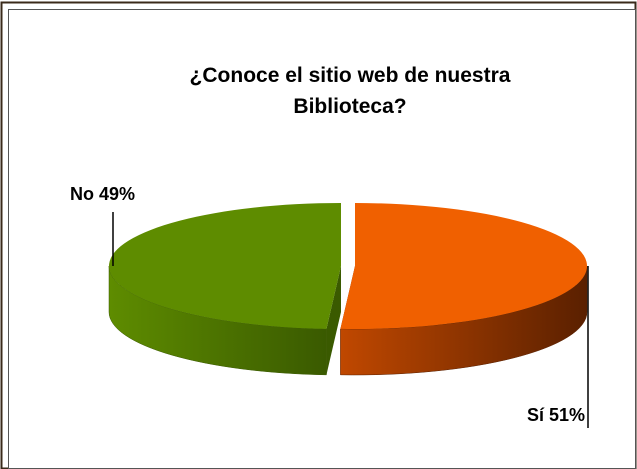  What do you see at coordinates (567, 415) in the screenshot?
I see `value-label: 51%` at bounding box center [567, 415].